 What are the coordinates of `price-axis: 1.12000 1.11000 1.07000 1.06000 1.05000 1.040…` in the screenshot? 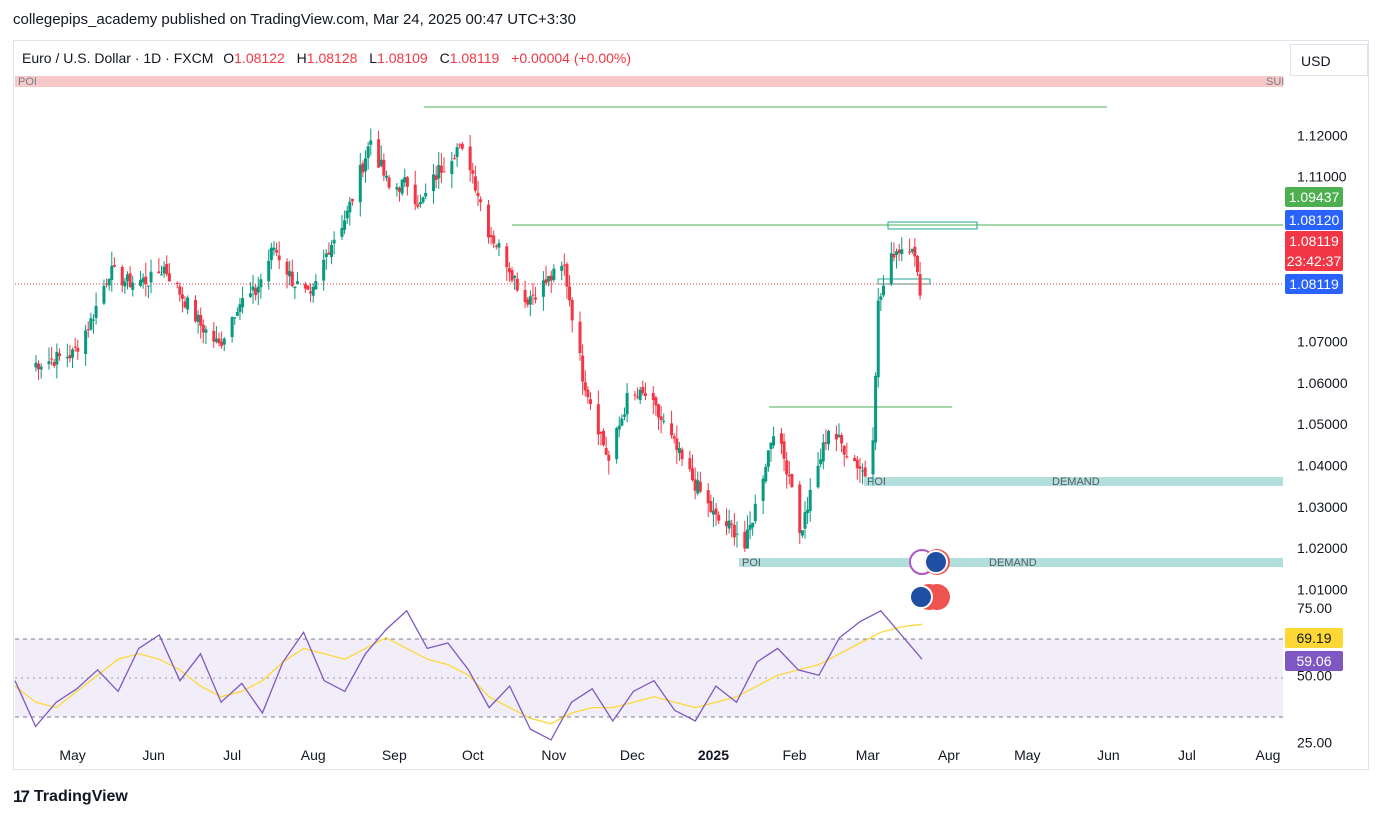 It's located at (1322, 362).